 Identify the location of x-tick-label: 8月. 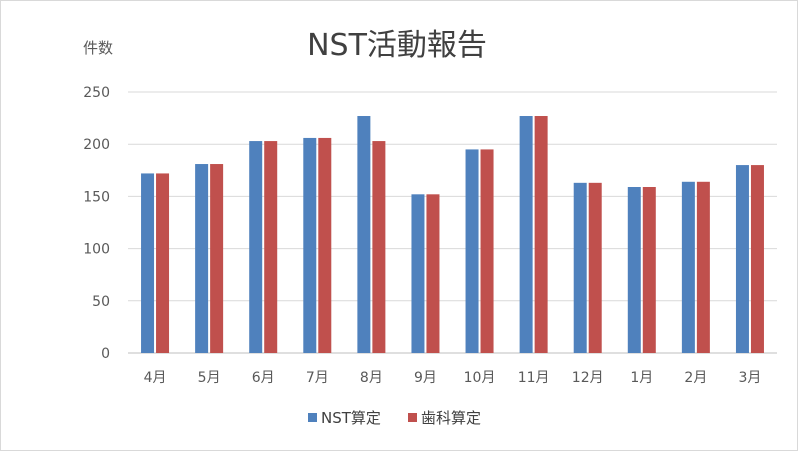
(371, 378).